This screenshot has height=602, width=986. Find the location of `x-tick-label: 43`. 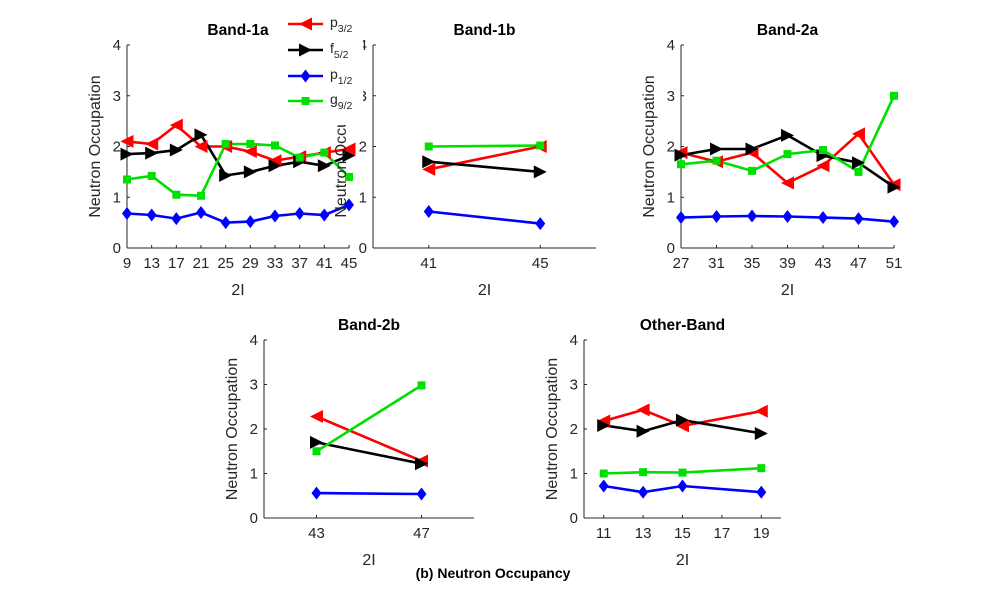

x-tick-label: 43 is located at coordinates (316, 533).